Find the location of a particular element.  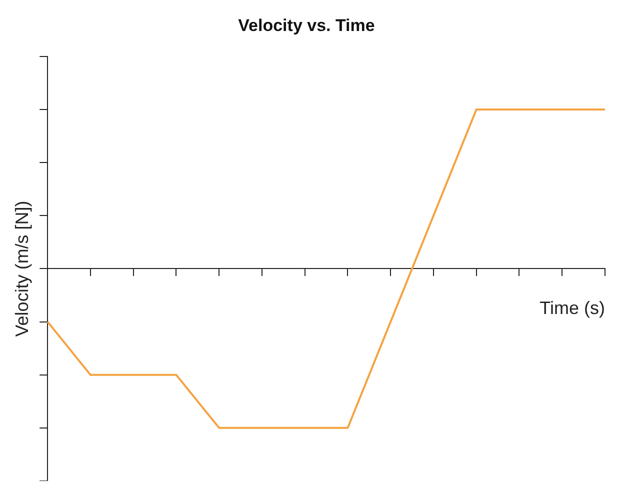

y-axis-title: Velocity (m/s [N]) is located at coordinates (22, 268).